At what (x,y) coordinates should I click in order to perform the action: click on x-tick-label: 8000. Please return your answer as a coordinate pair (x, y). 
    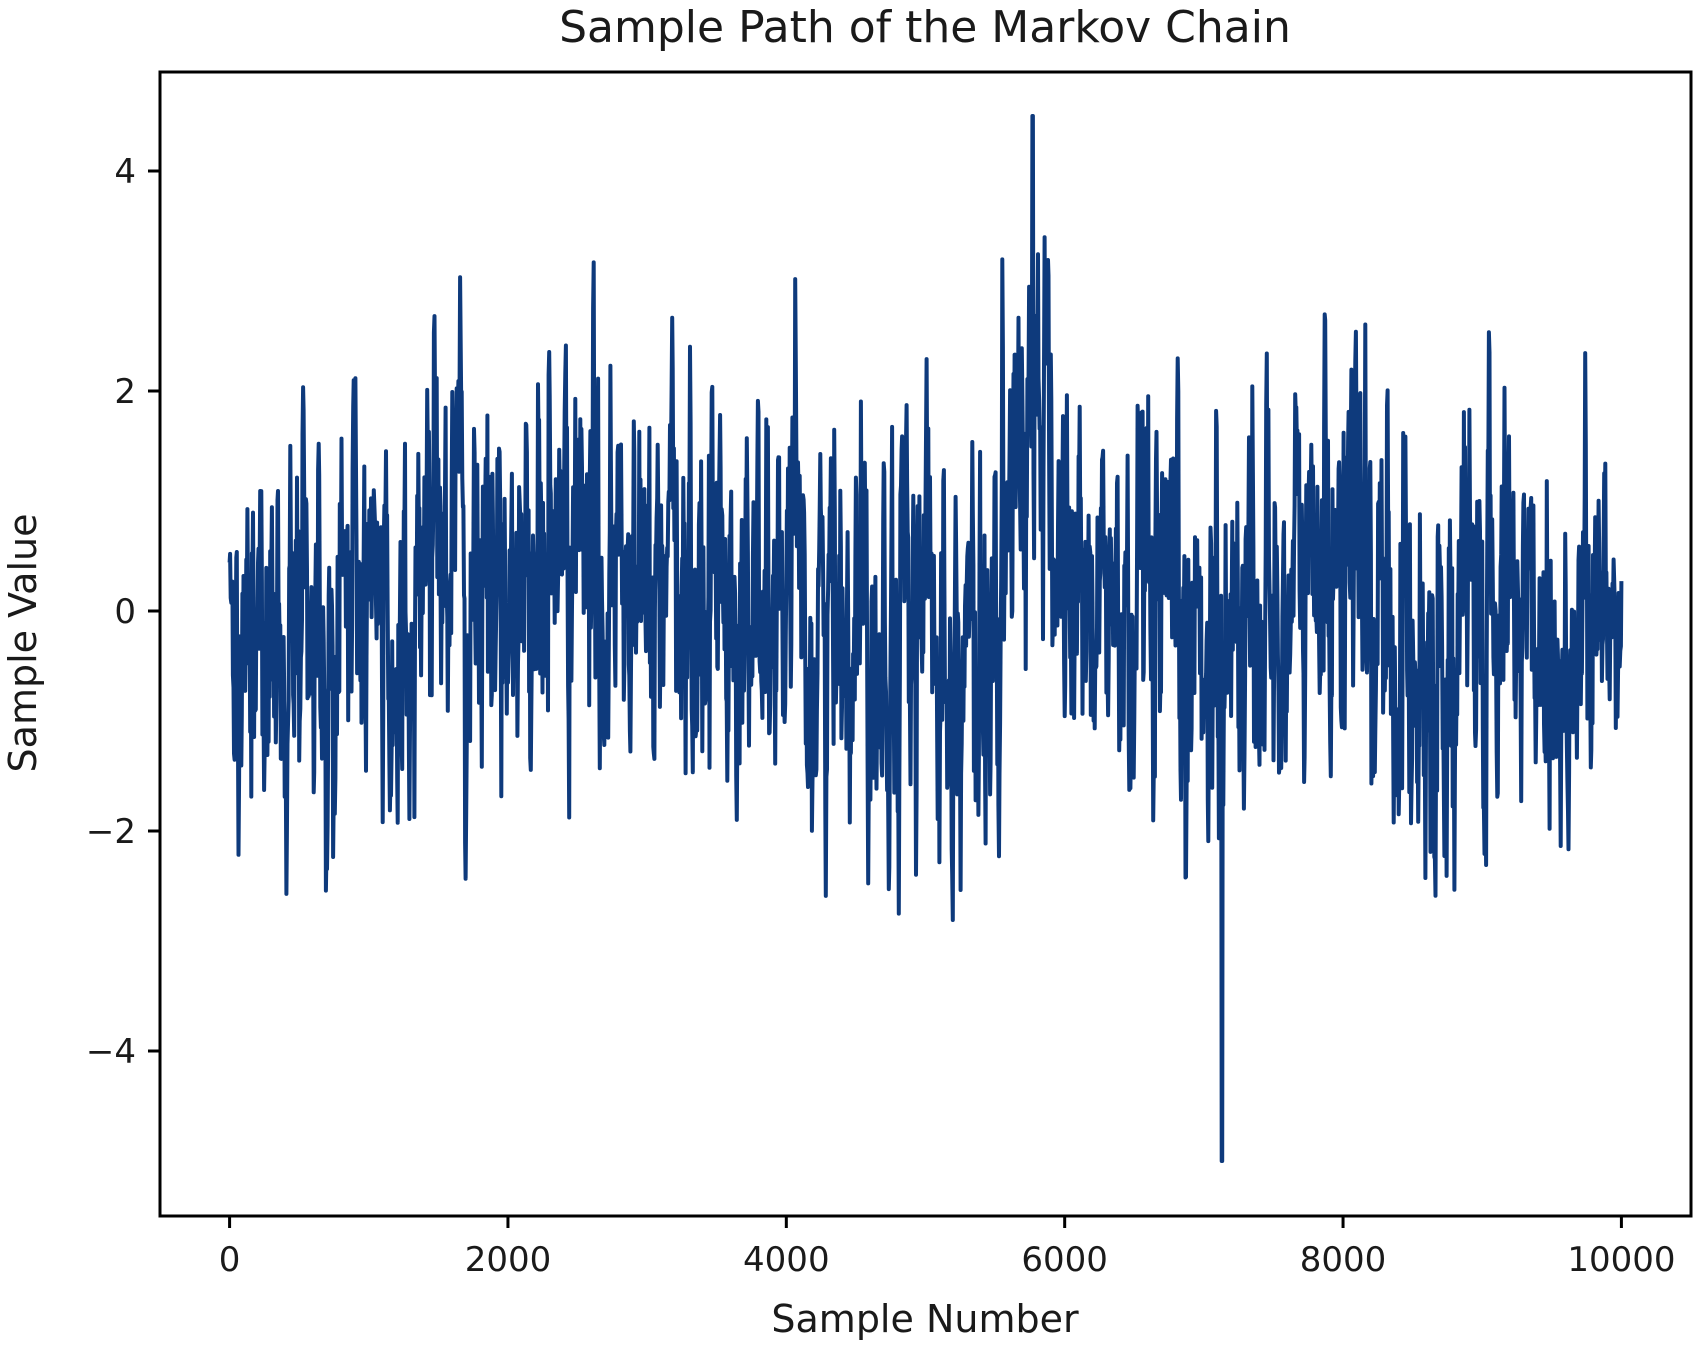
    Looking at the image, I should click on (1343, 1260).